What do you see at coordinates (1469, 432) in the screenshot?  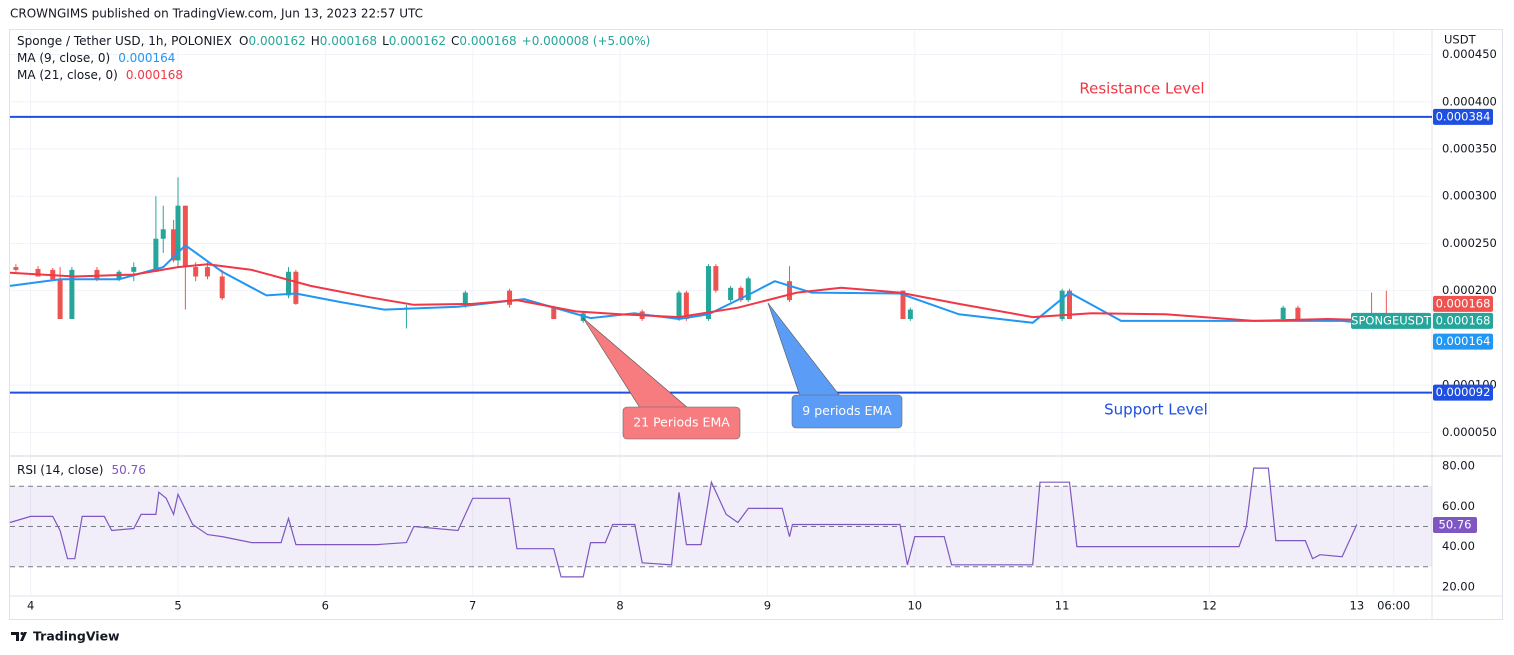 I see `y-tick-label: 0.000050` at bounding box center [1469, 432].